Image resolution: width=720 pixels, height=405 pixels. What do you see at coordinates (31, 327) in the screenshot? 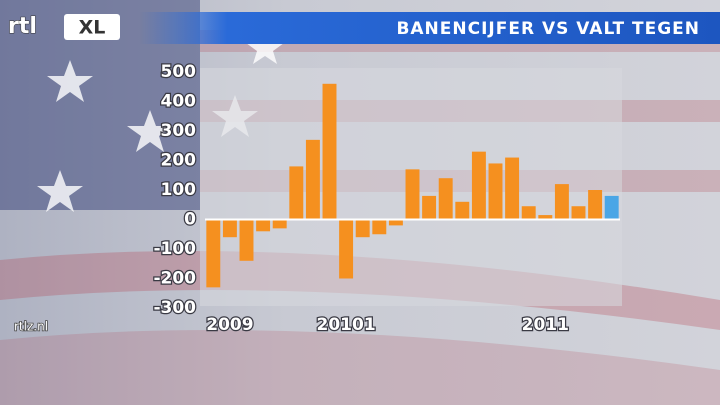
I see `watermark: rtlz.nl` at bounding box center [31, 327].